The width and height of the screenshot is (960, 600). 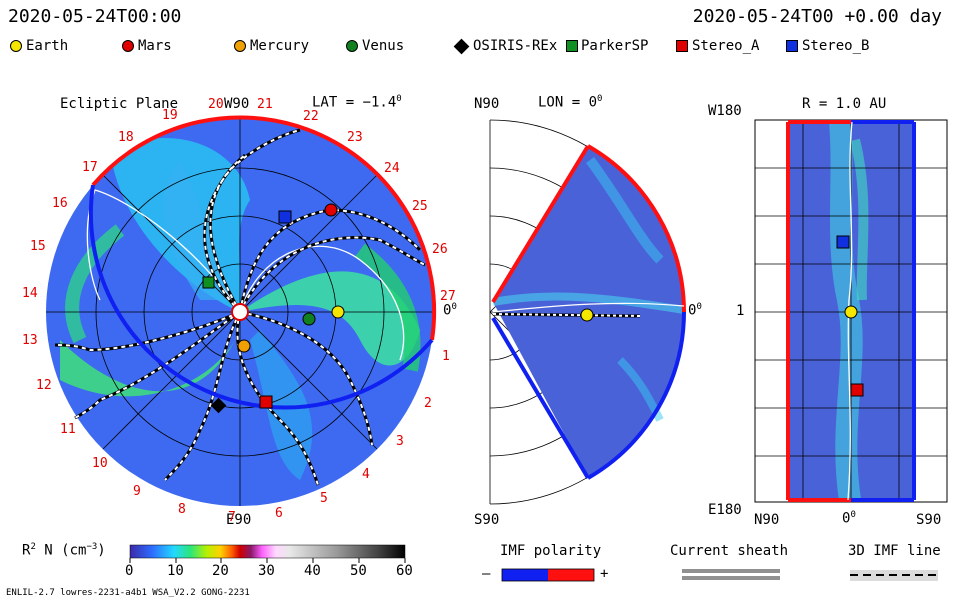 I want to click on mer-right-text: 0, so click(x=692, y=310).